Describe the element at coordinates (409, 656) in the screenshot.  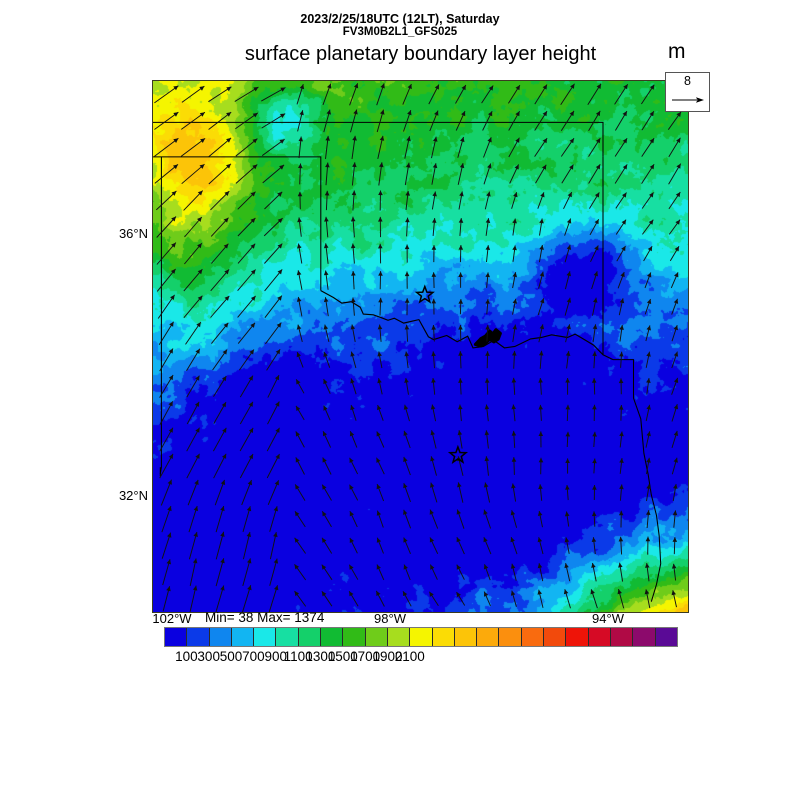
I see `colorbar-tick: 2100` at that location.